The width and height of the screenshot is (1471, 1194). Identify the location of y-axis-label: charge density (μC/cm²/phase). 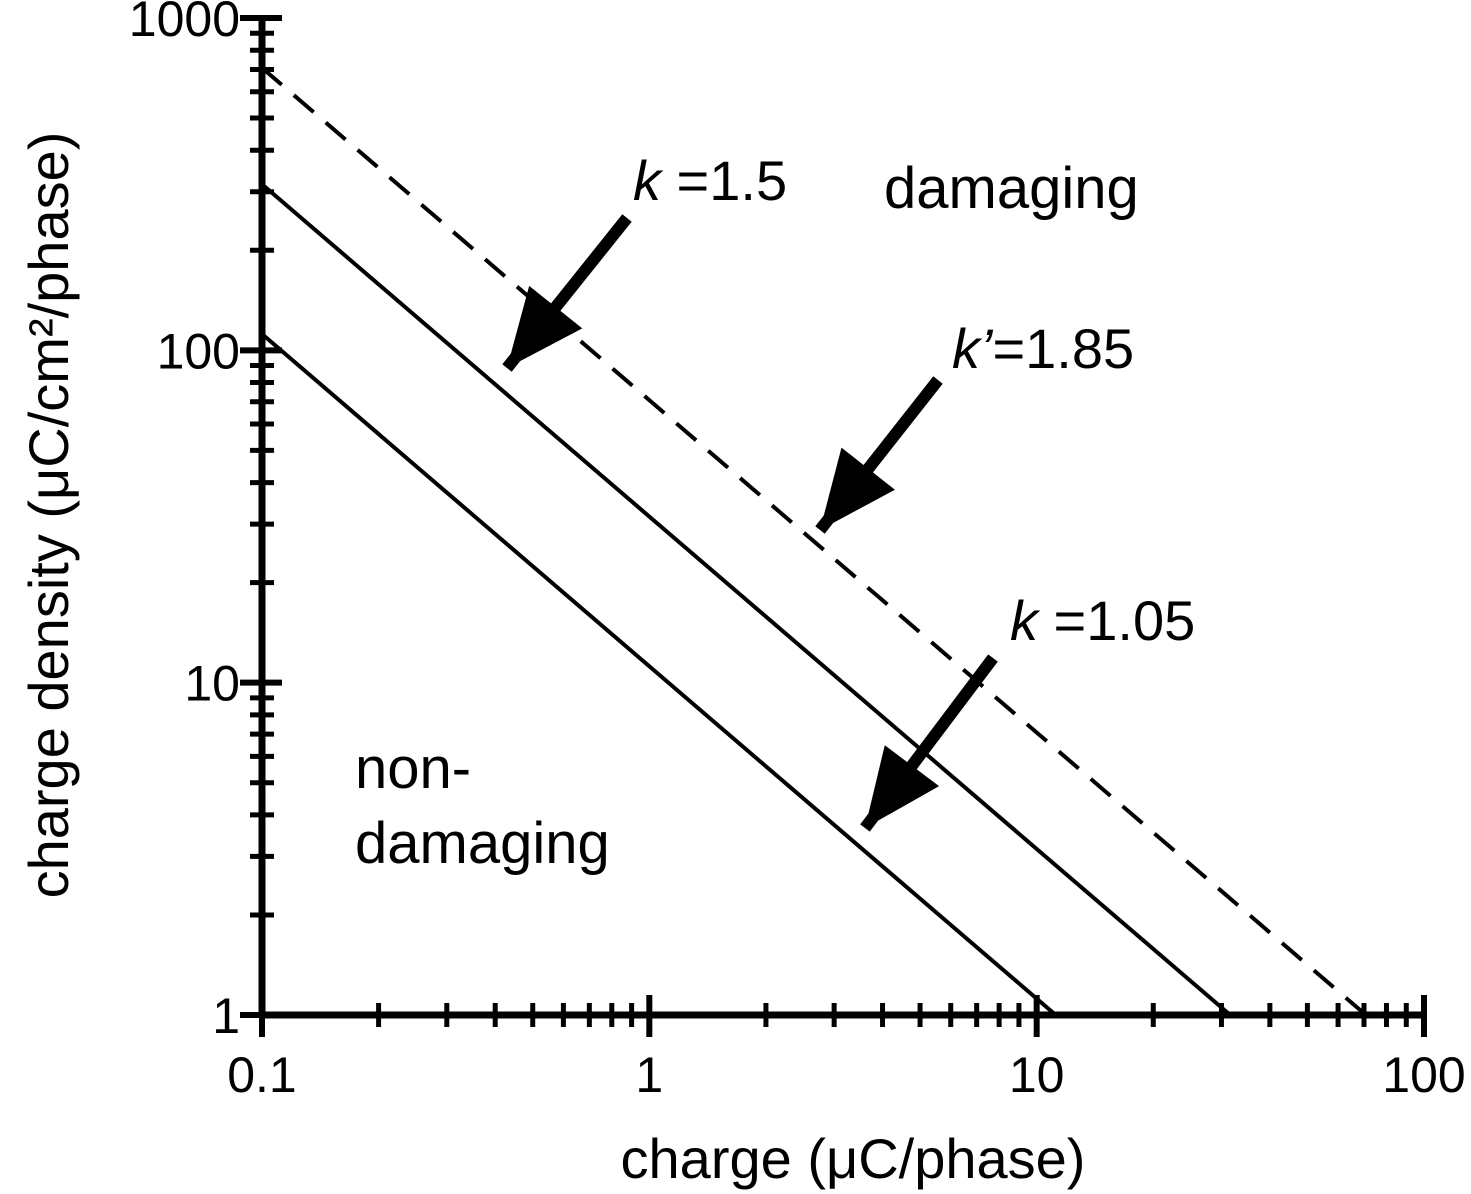
(48, 515).